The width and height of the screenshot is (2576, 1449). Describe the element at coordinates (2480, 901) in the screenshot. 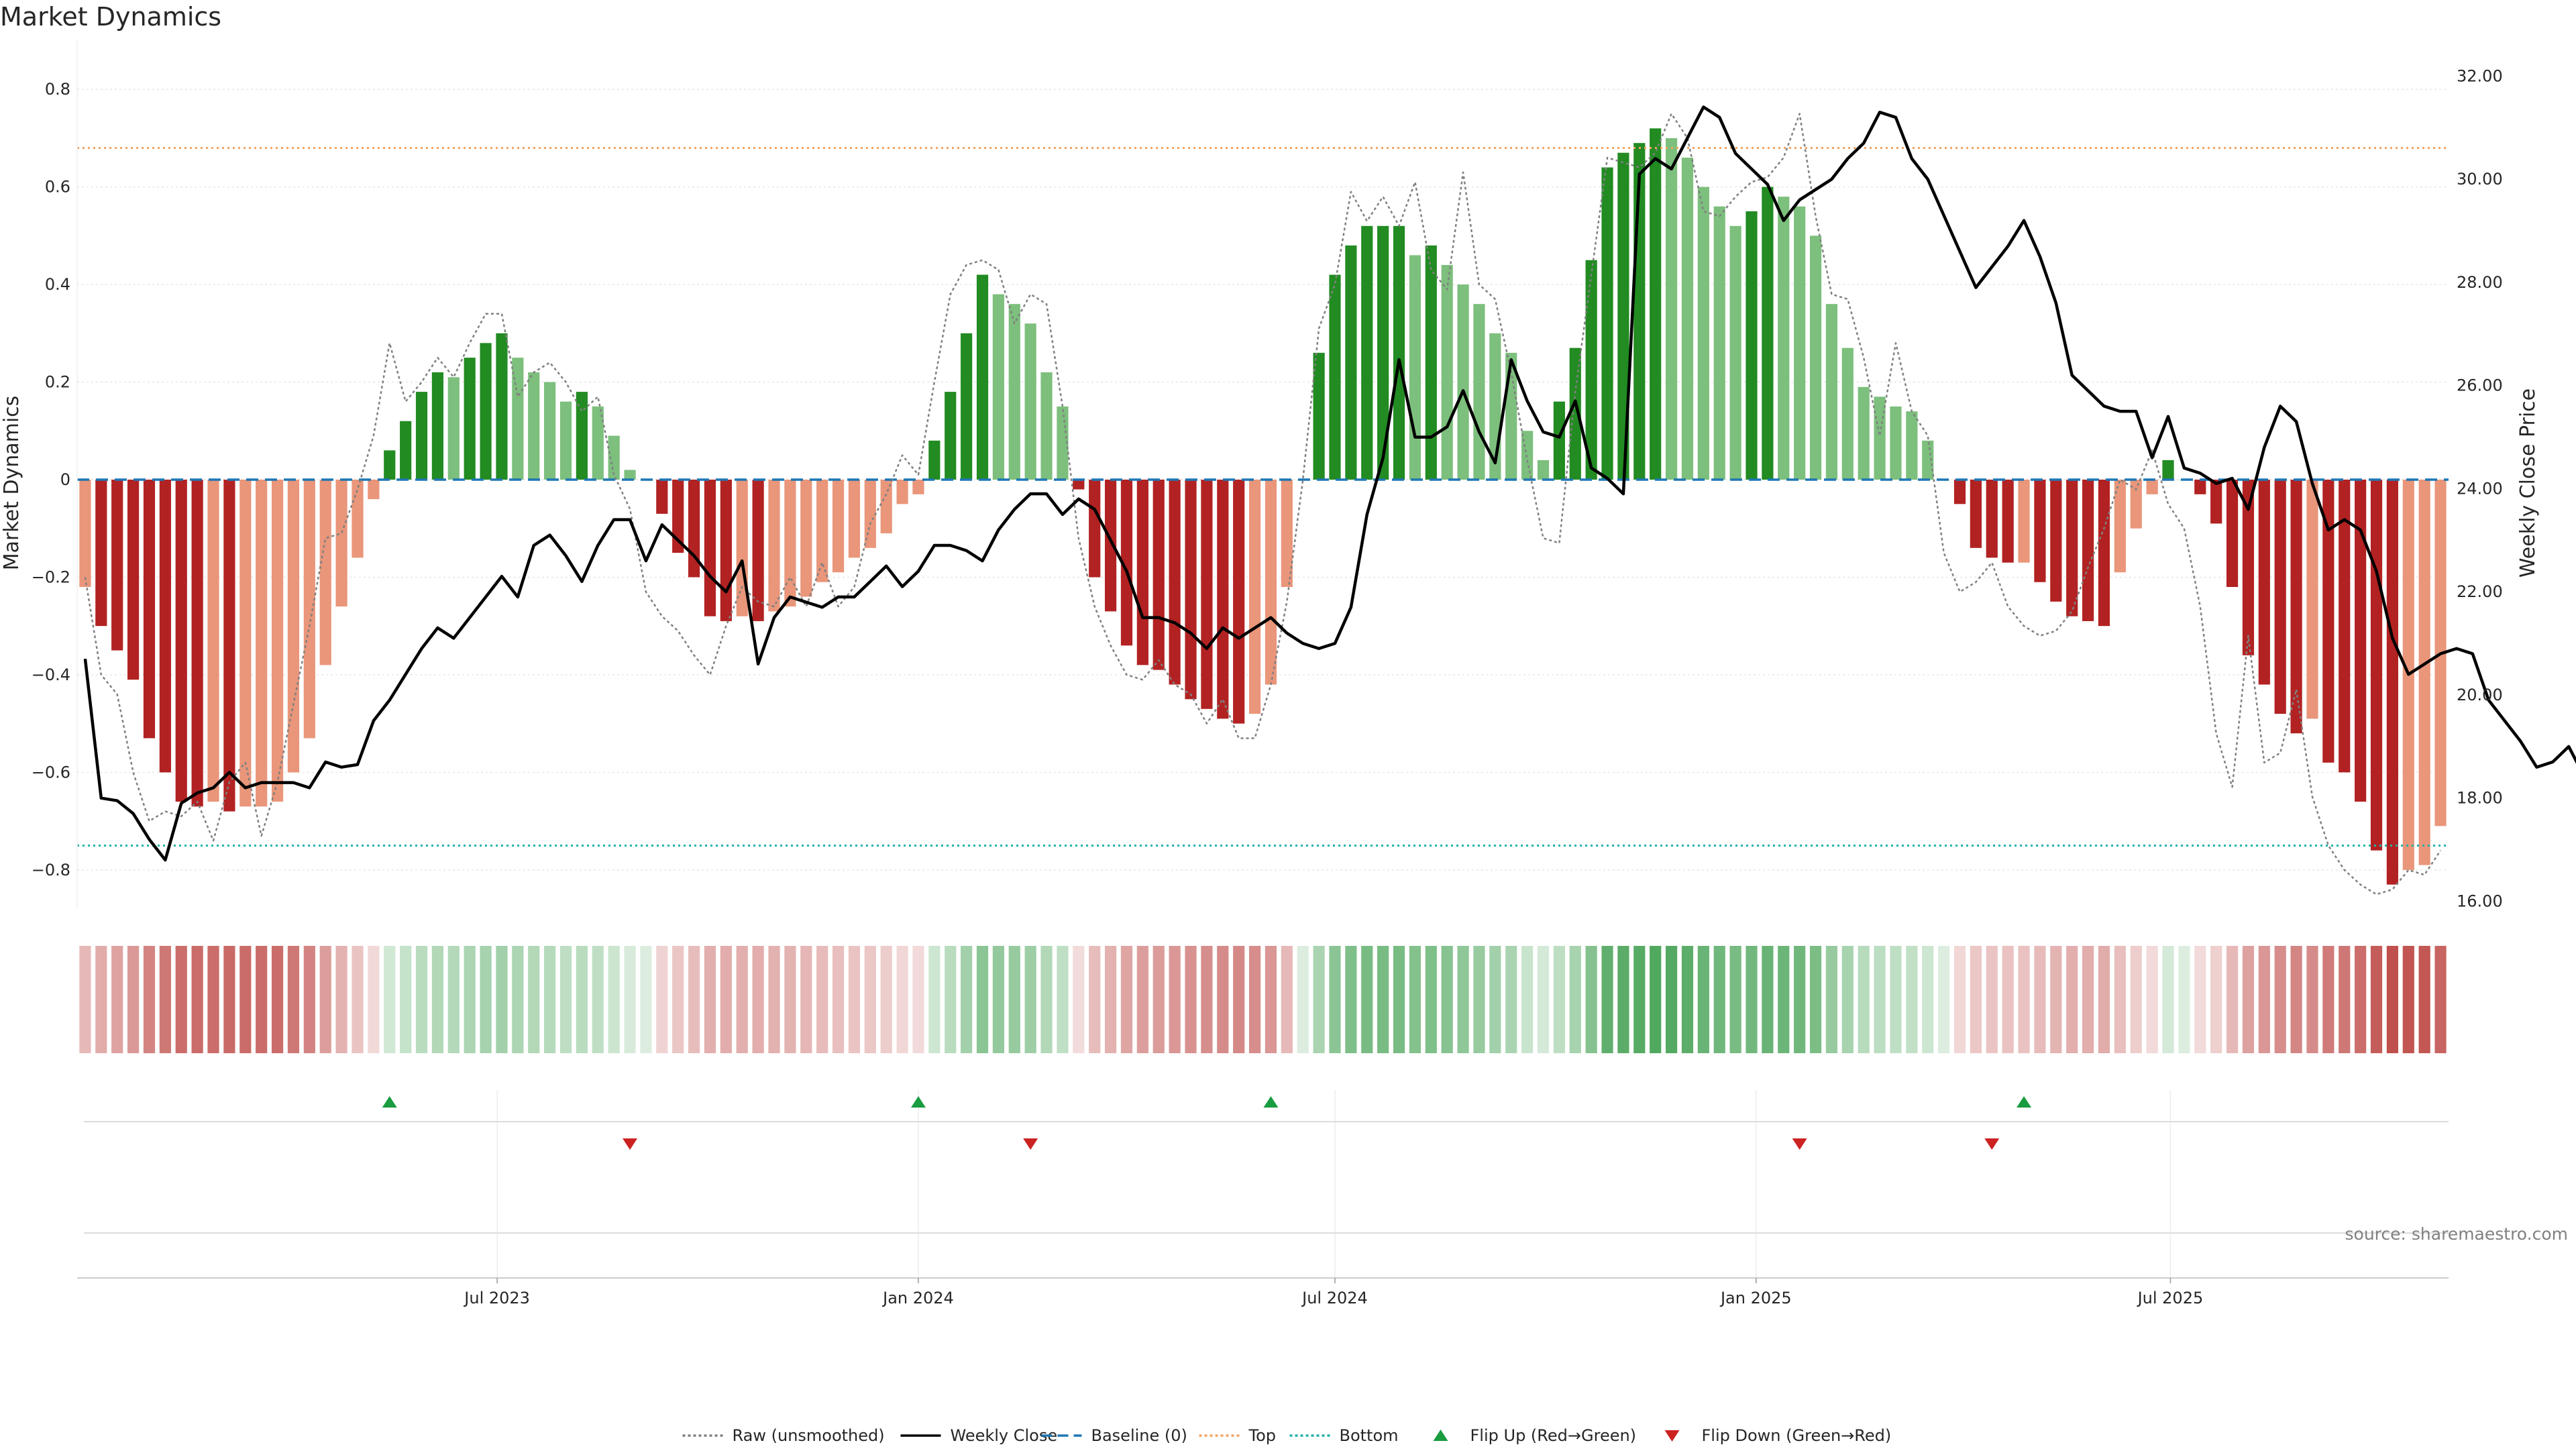

I see `y-tick-label-right: 16.00` at that location.